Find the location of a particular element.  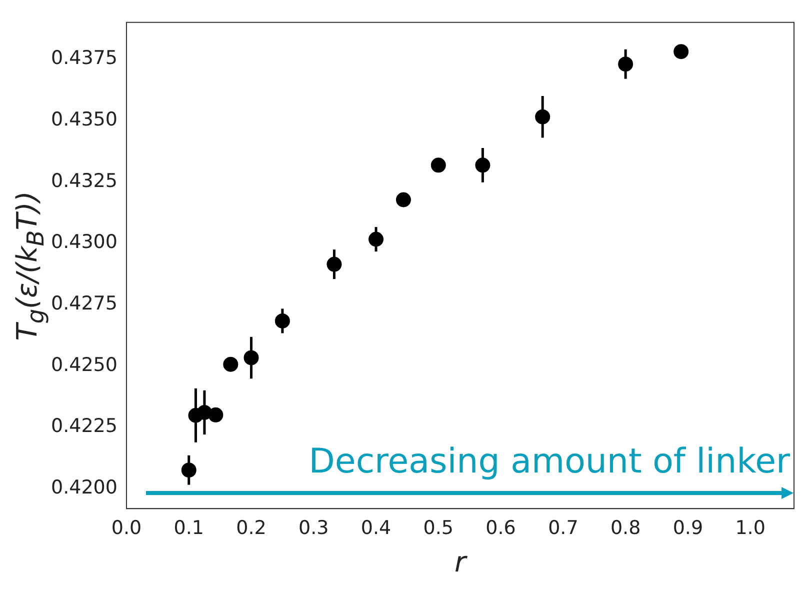

y-tick-label: 0.4275 is located at coordinates (84, 303).